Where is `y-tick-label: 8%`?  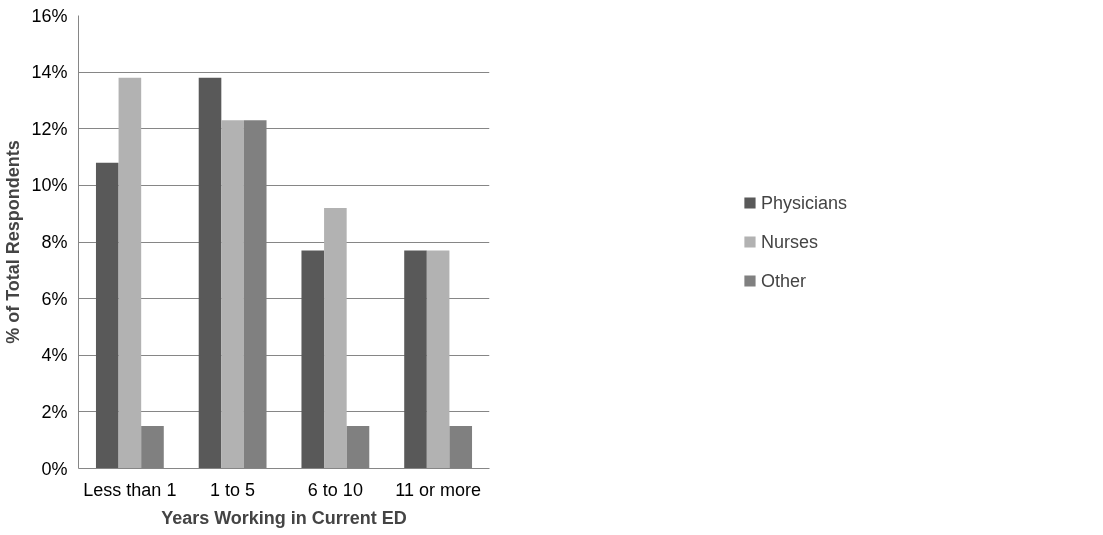
y-tick-label: 8% is located at coordinates (54, 242).